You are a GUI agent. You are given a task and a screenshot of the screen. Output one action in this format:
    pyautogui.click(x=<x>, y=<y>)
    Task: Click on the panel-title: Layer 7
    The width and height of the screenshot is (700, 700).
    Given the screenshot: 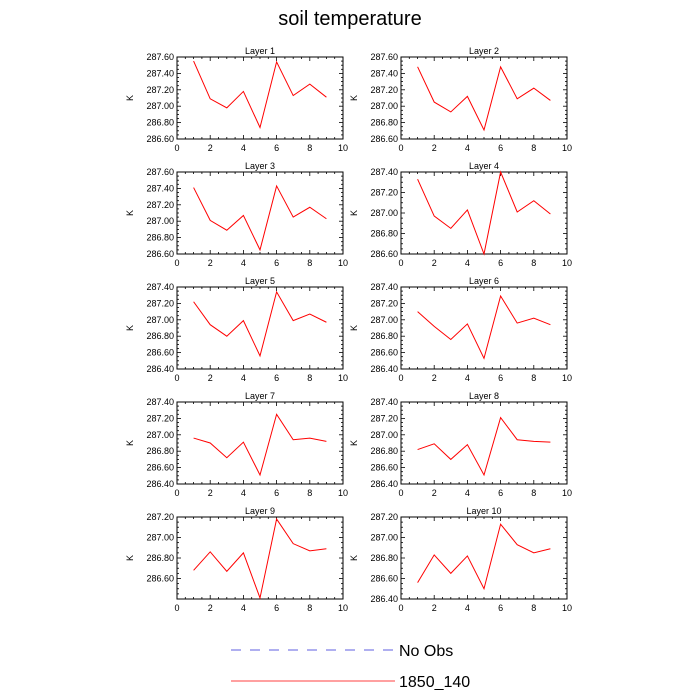 What is the action you would take?
    pyautogui.click(x=260, y=396)
    